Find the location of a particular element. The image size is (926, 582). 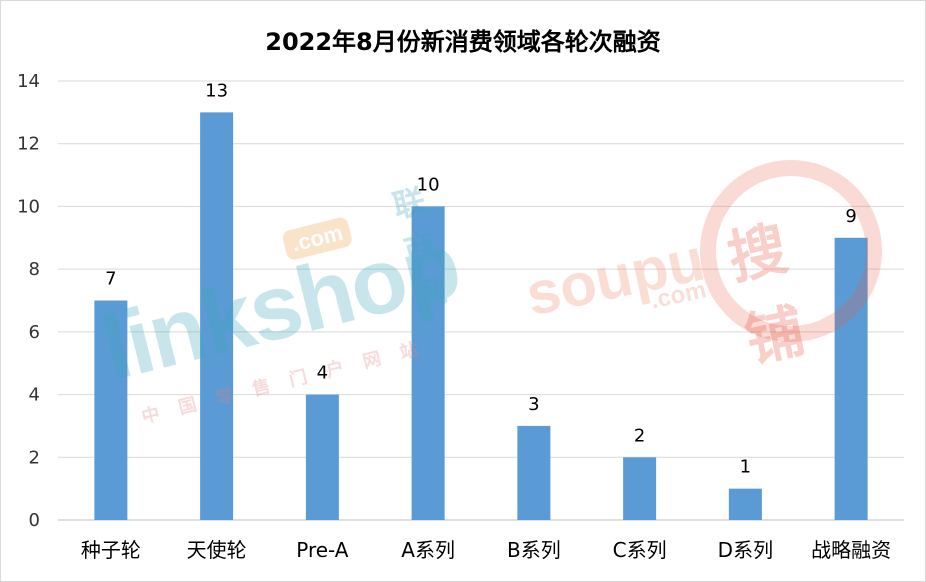

y-tick-label: 6 is located at coordinates (34, 332).